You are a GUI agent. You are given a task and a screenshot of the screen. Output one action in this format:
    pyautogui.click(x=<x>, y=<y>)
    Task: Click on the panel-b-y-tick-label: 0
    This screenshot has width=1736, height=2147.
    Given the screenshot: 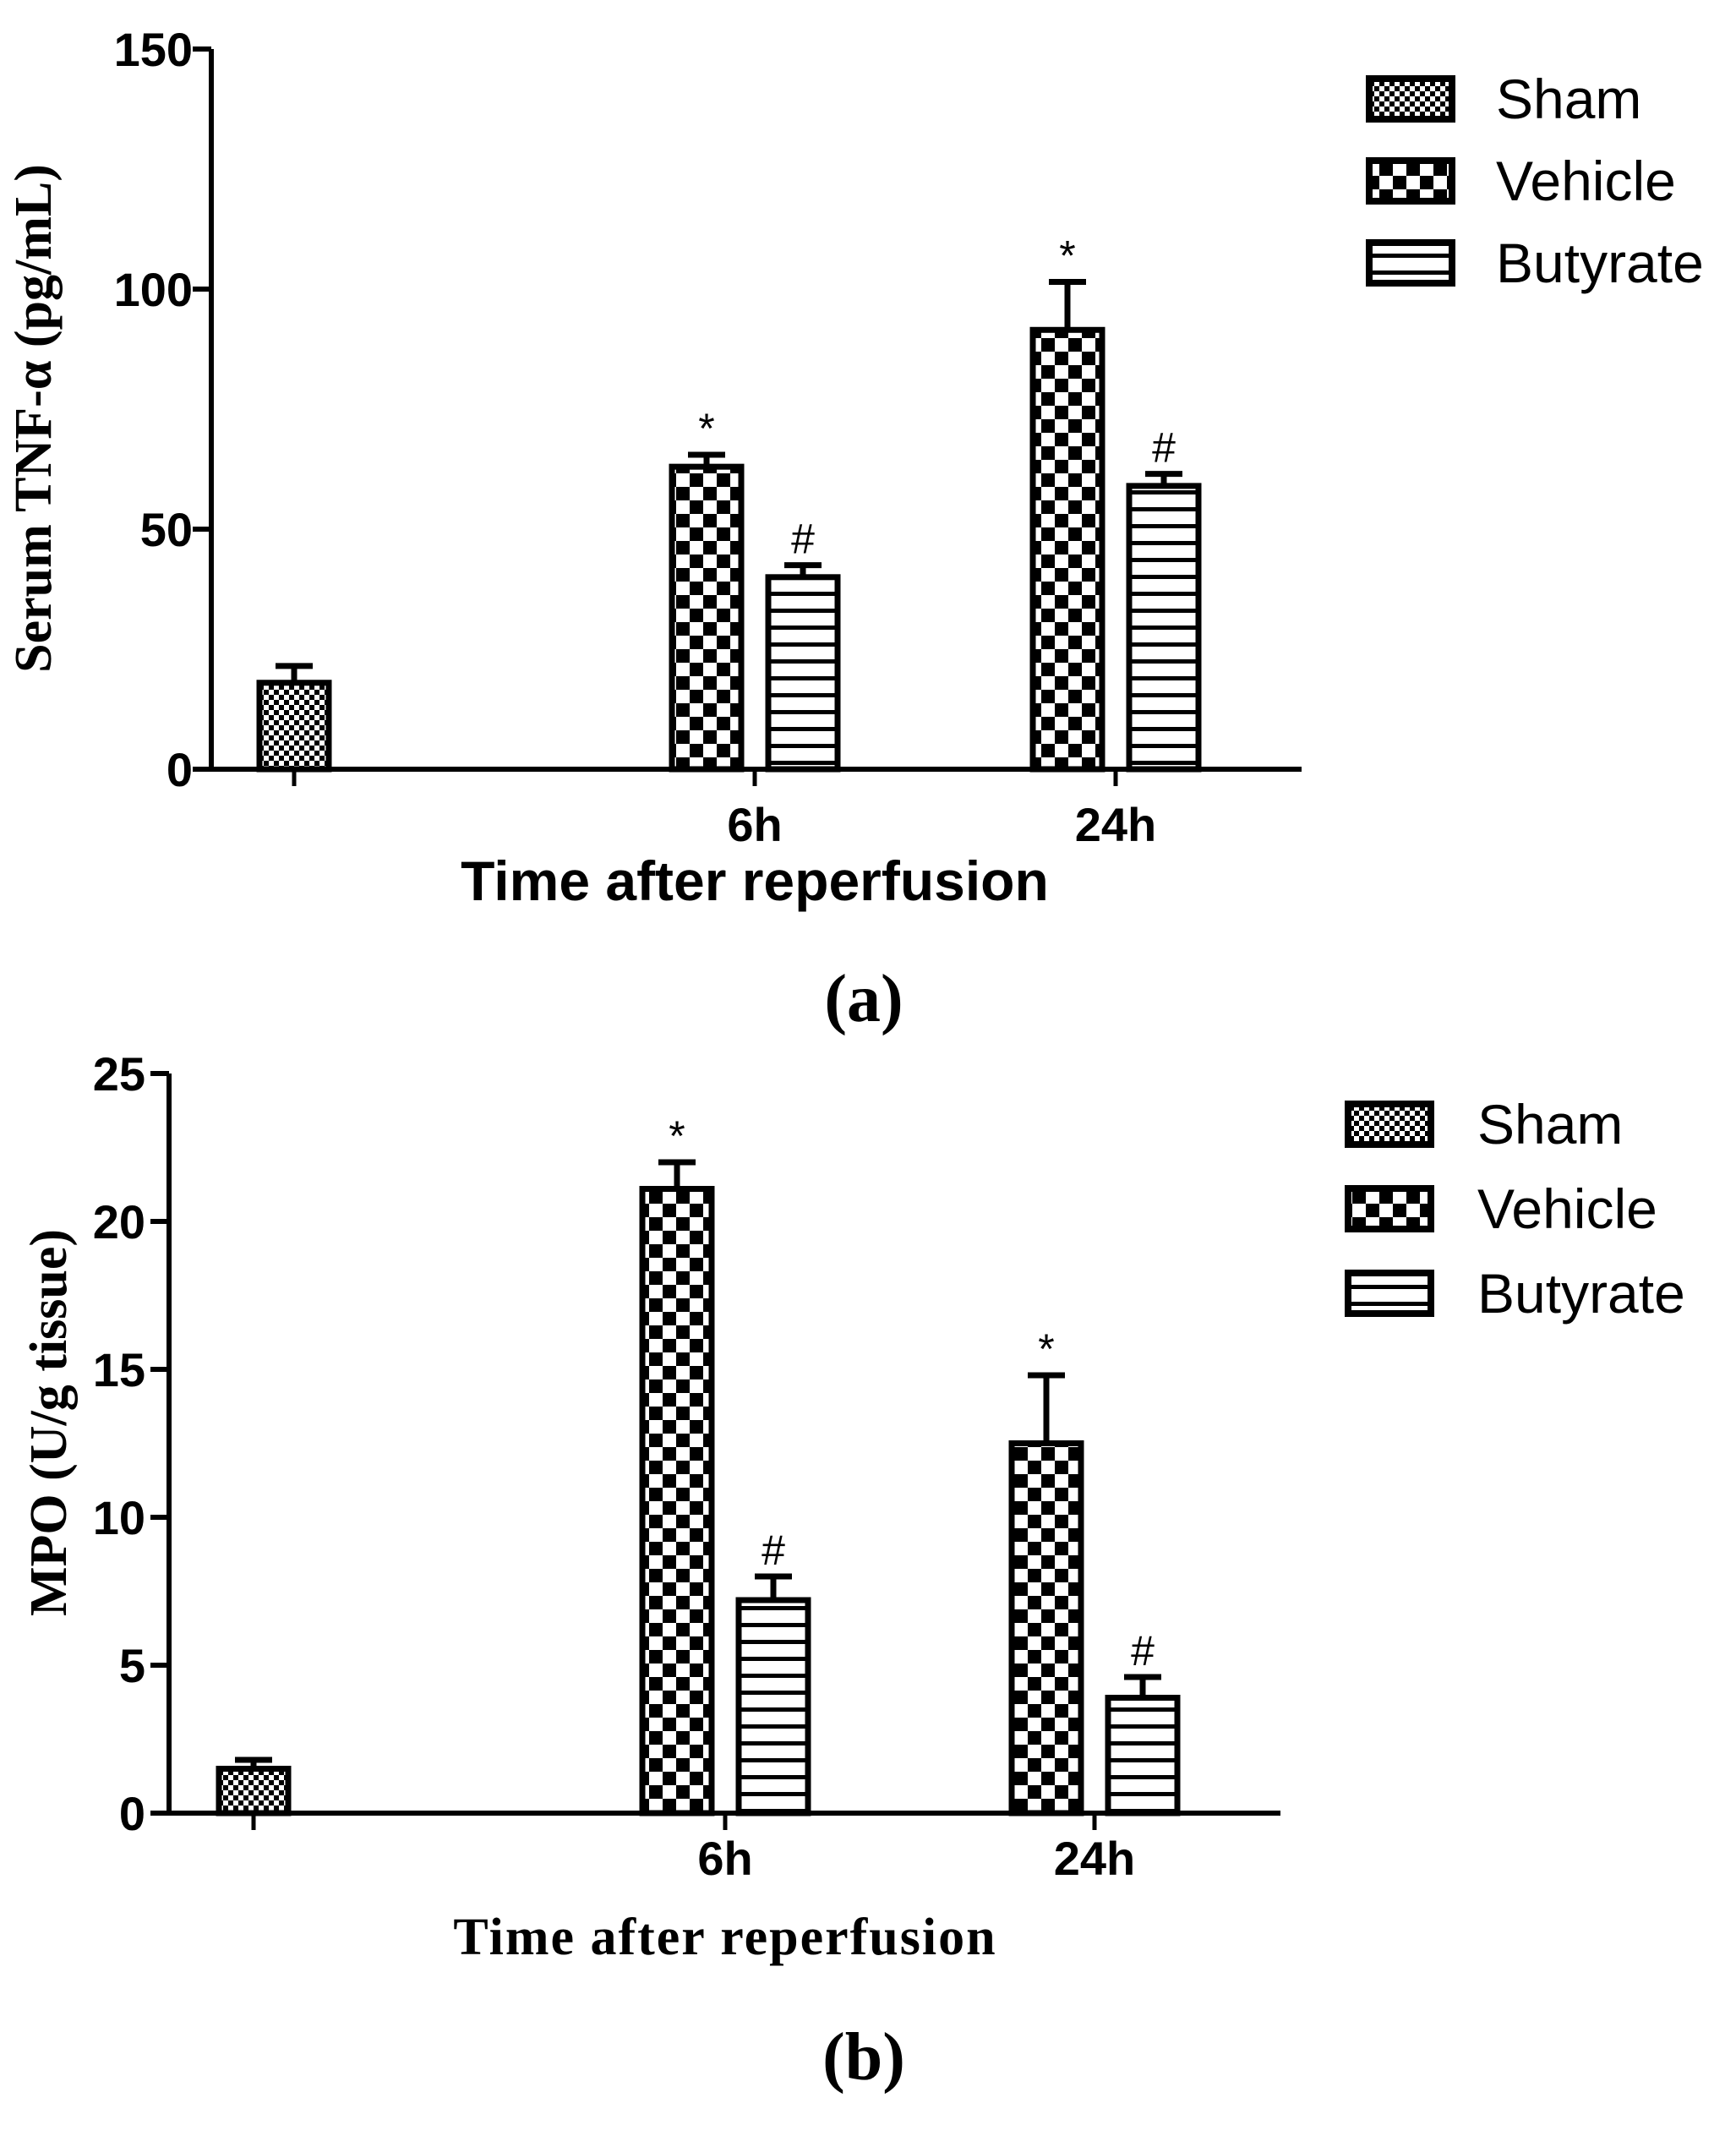 What is the action you would take?
    pyautogui.click(x=132, y=1813)
    